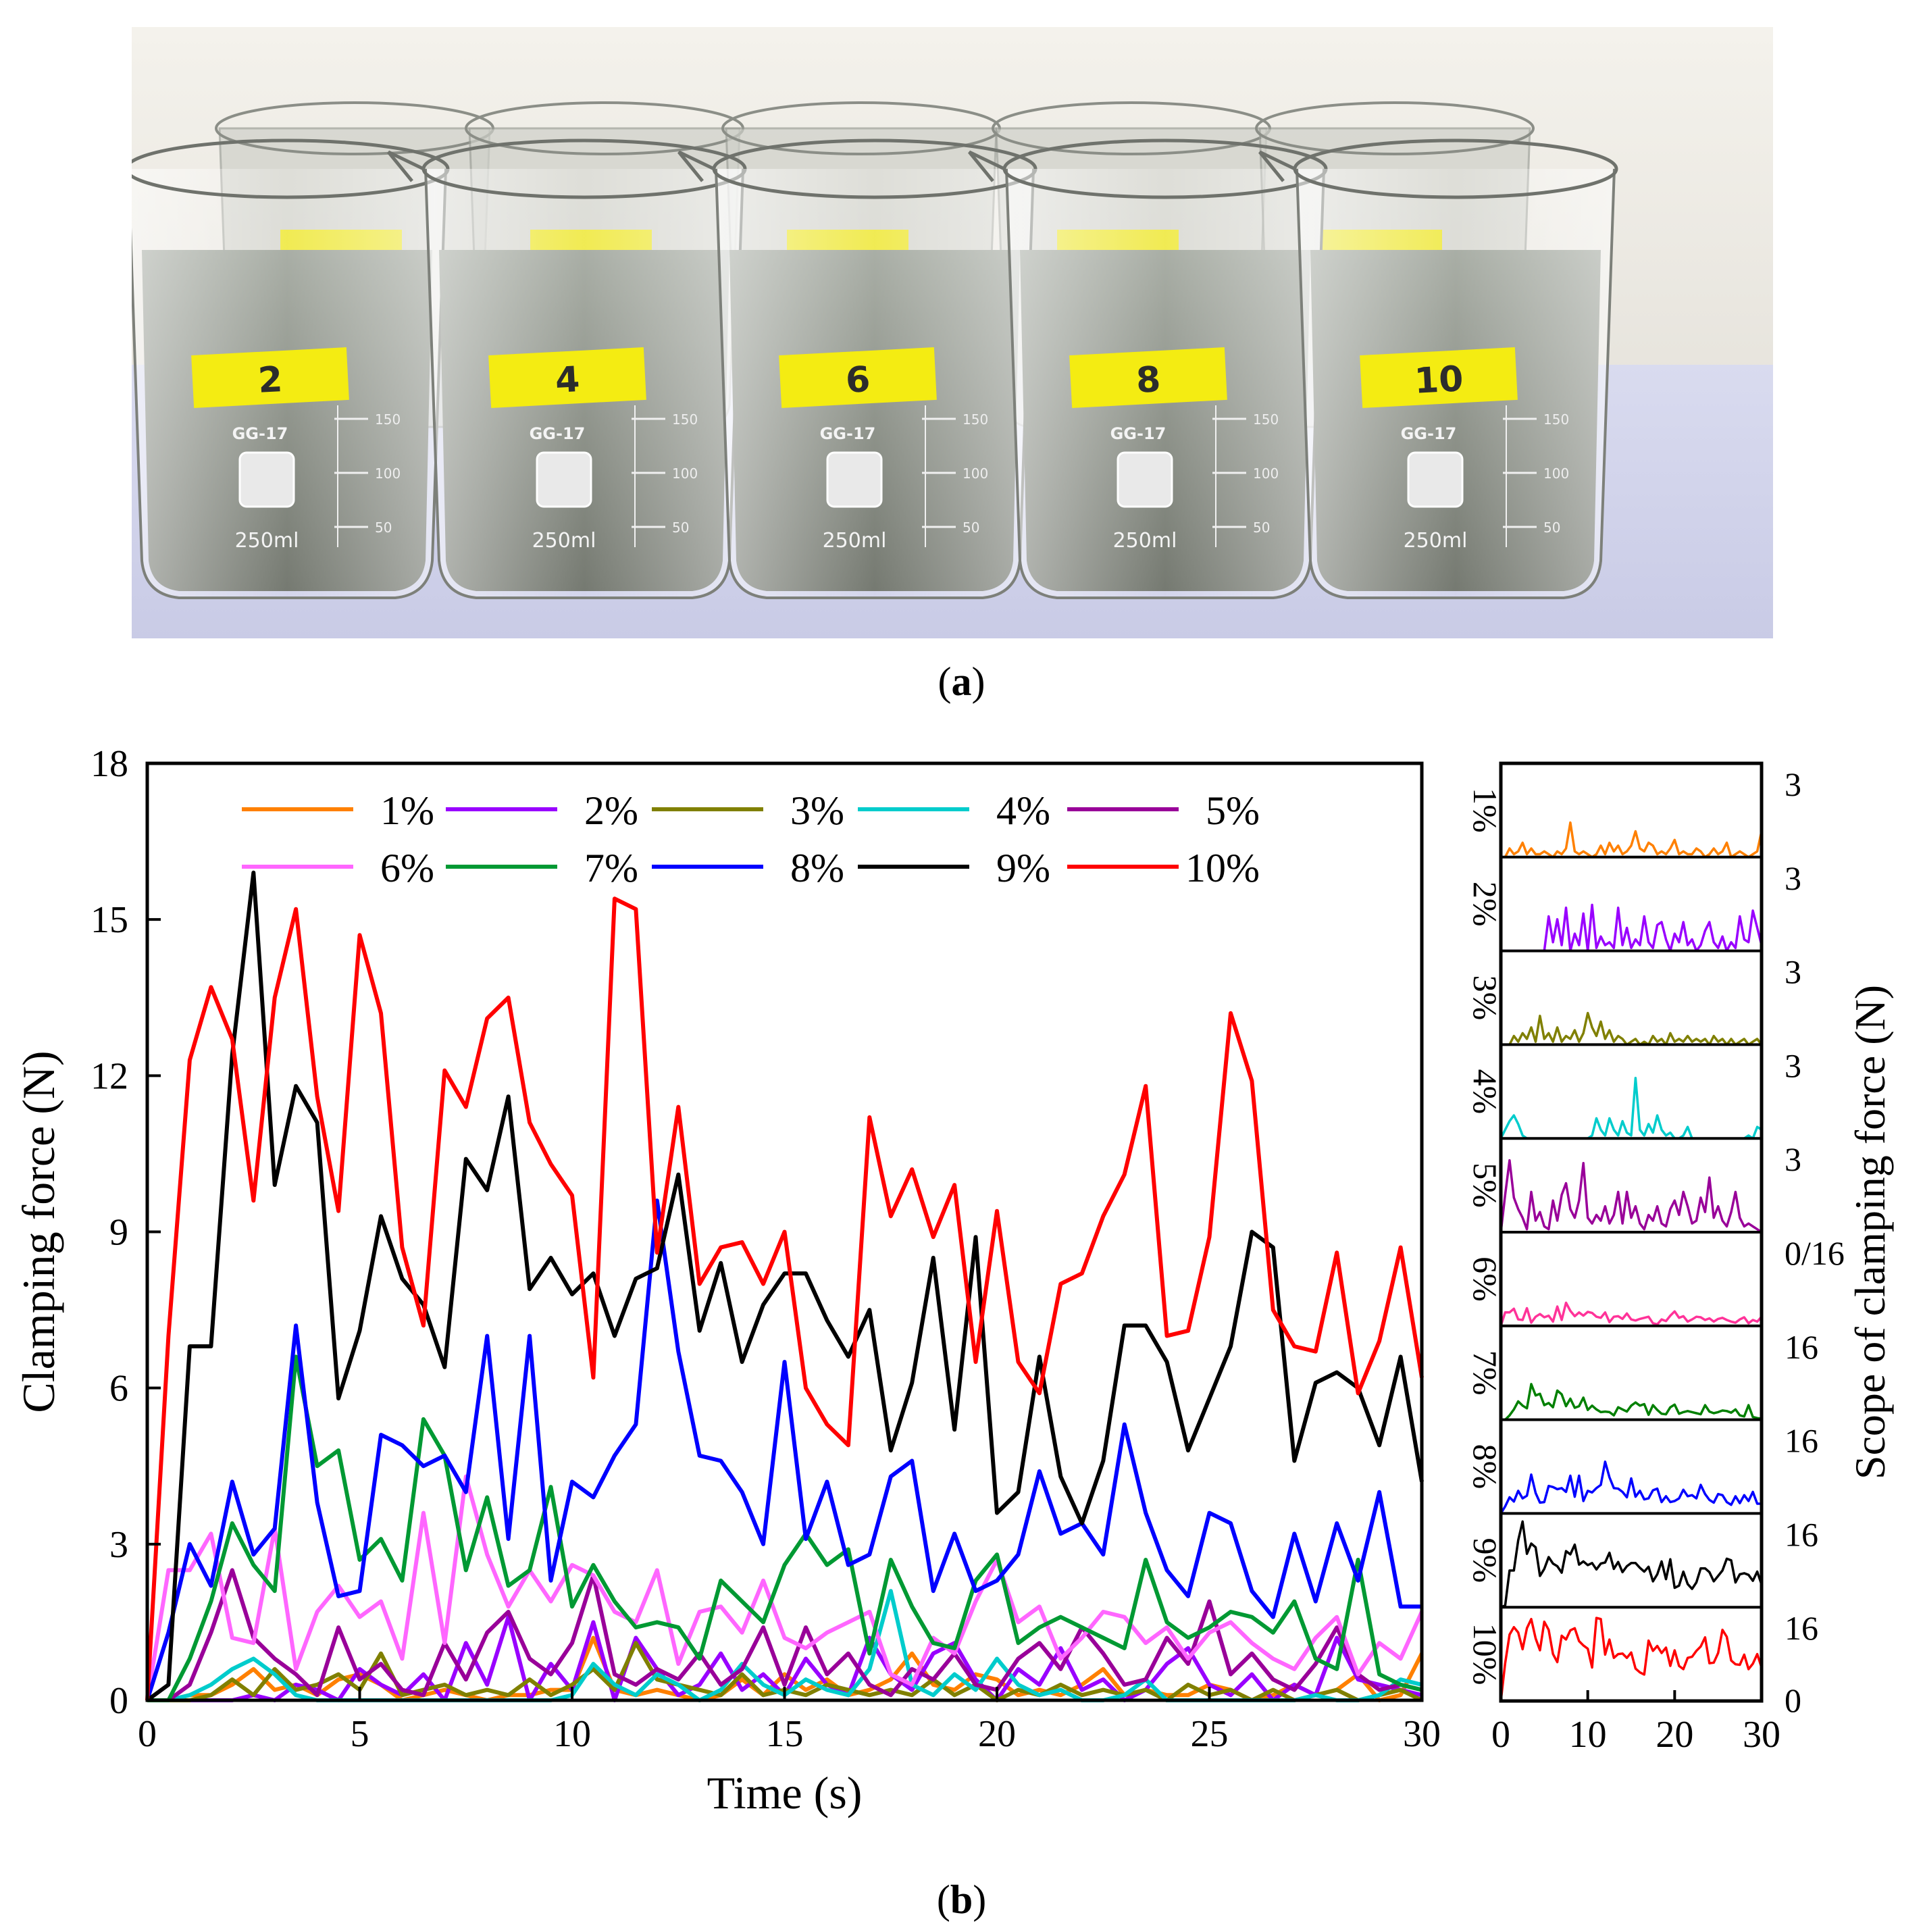 The height and width of the screenshot is (1932, 1923). I want to click on x-tick-label: 0, so click(147, 1734).